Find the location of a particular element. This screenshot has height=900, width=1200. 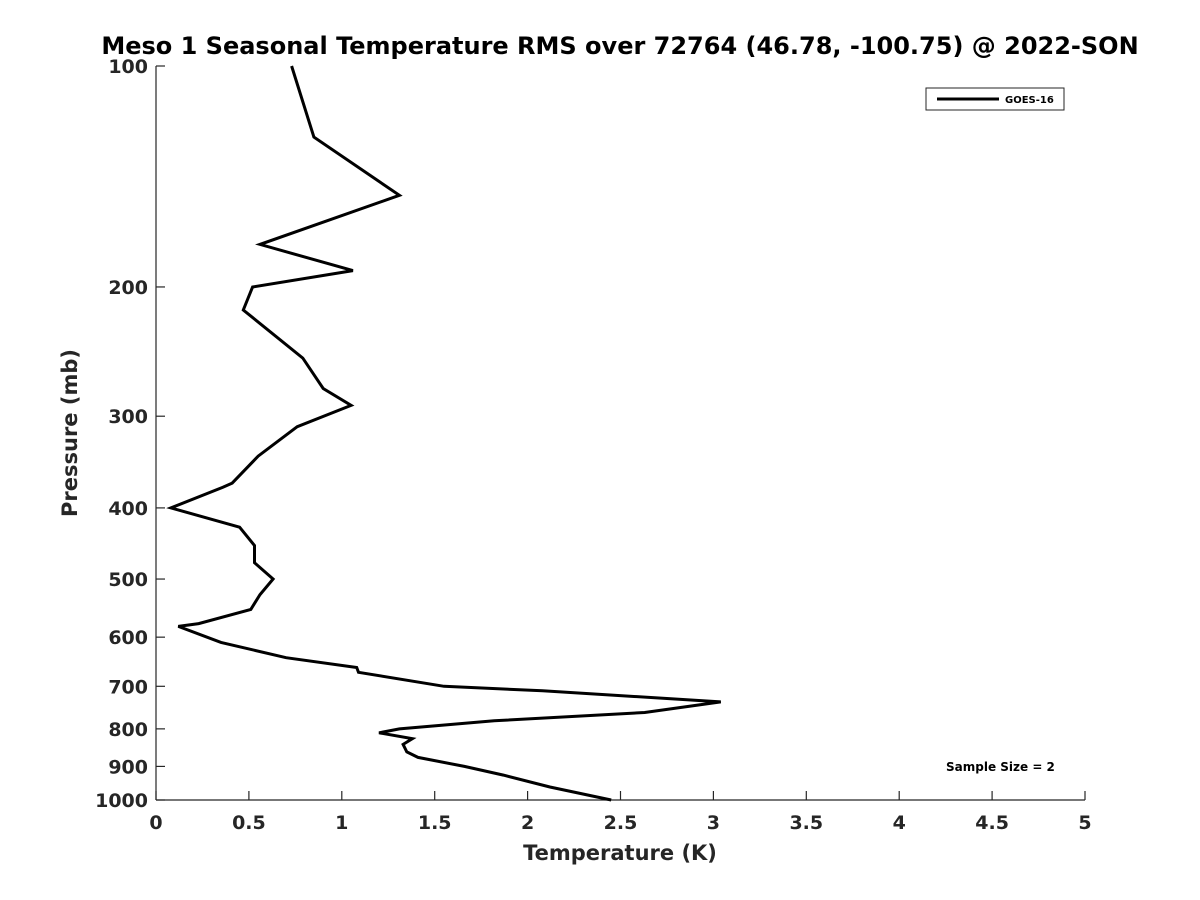

y-axis-label: Pressure (mb) is located at coordinates (70, 433).